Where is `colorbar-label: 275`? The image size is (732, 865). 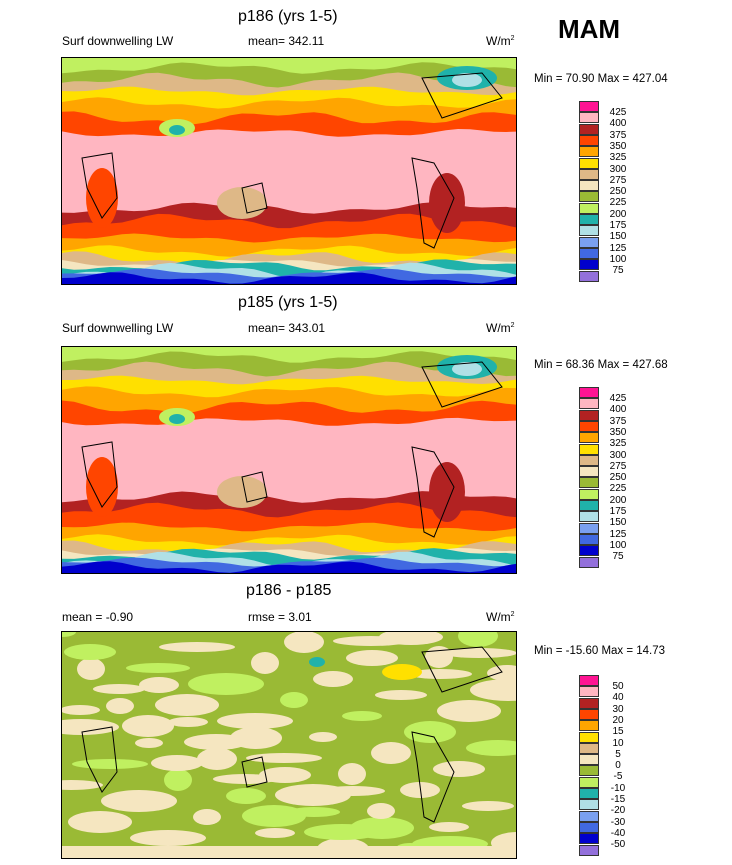 colorbar-label: 275 is located at coordinates (618, 466).